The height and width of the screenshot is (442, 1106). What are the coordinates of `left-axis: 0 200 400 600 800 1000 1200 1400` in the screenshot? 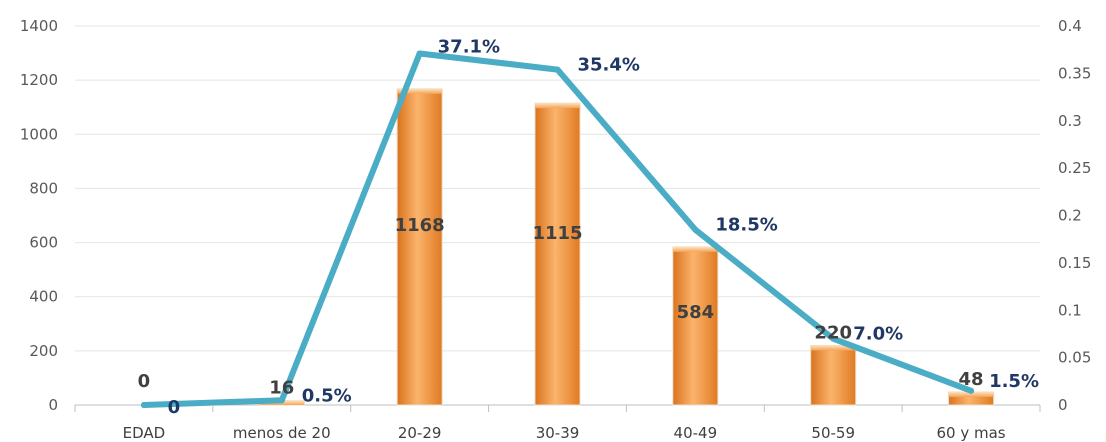 It's located at (39, 215).